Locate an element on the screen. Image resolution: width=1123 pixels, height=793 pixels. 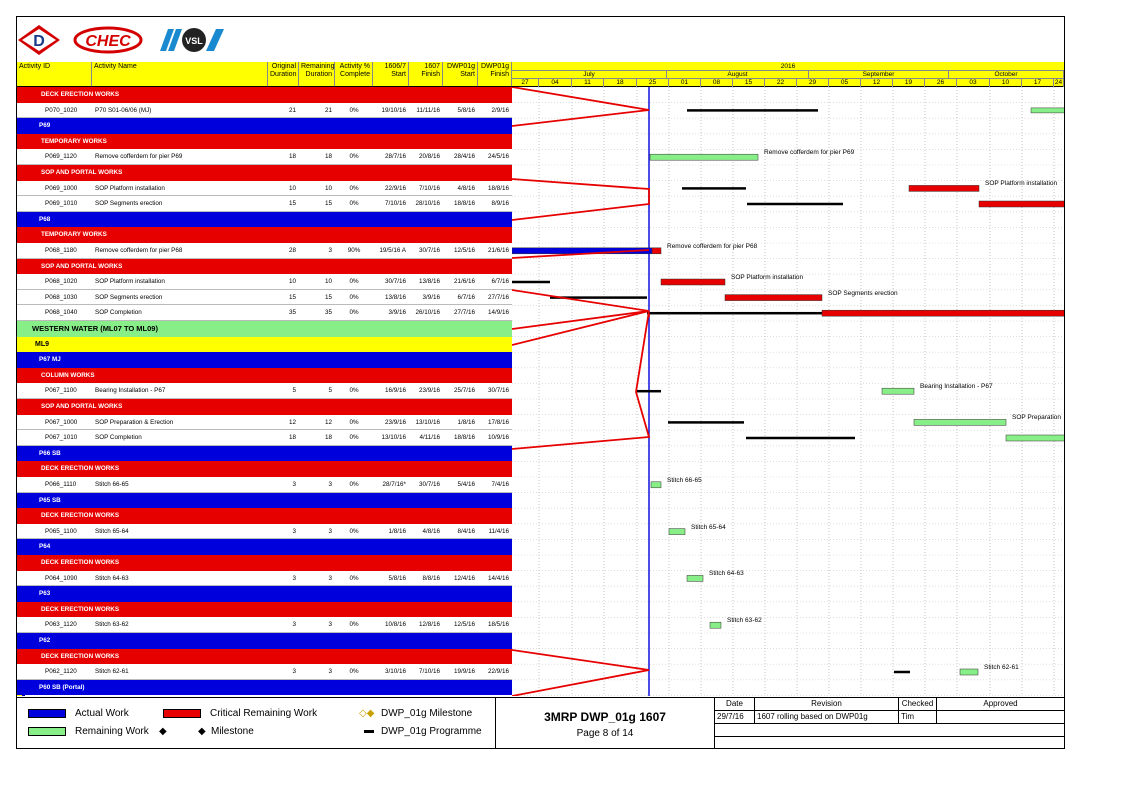
group-header-row: P66 SB is located at coordinates (264, 453).